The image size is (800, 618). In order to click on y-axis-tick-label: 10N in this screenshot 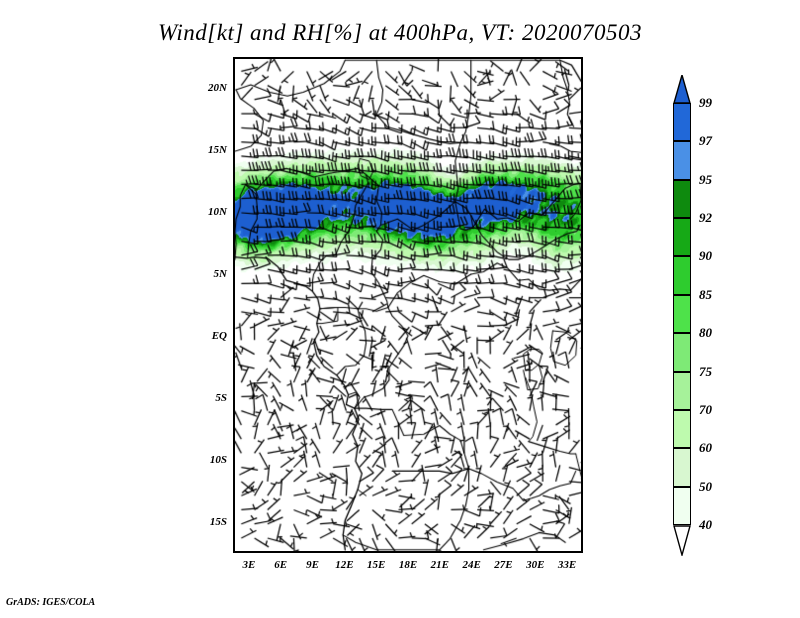, I will do `click(217, 212)`.